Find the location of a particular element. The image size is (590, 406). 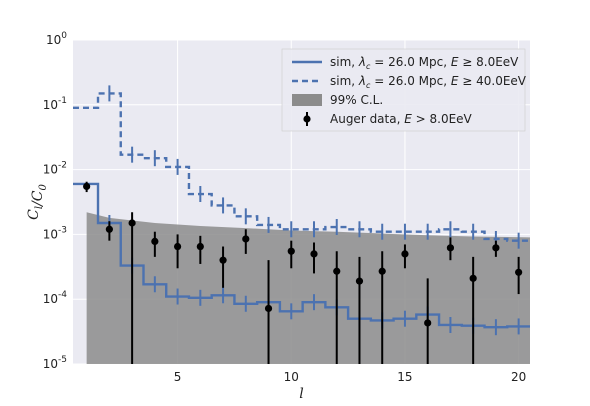

y-tick-label: 10⁻⁴ is located at coordinates (55, 298).